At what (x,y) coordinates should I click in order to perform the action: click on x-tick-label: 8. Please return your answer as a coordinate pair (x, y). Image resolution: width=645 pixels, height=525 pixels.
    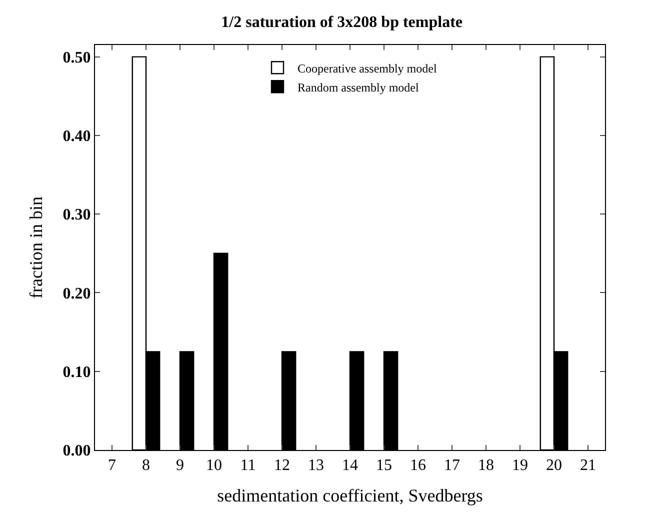
    Looking at the image, I should click on (146, 465).